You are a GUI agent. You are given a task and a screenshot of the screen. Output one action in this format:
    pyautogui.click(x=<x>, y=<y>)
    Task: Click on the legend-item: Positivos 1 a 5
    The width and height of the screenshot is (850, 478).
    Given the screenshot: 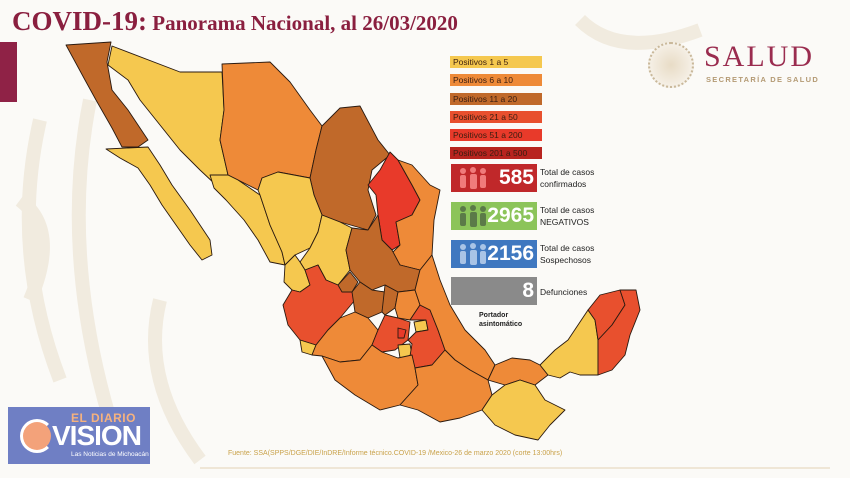 What is the action you would take?
    pyautogui.click(x=496, y=62)
    